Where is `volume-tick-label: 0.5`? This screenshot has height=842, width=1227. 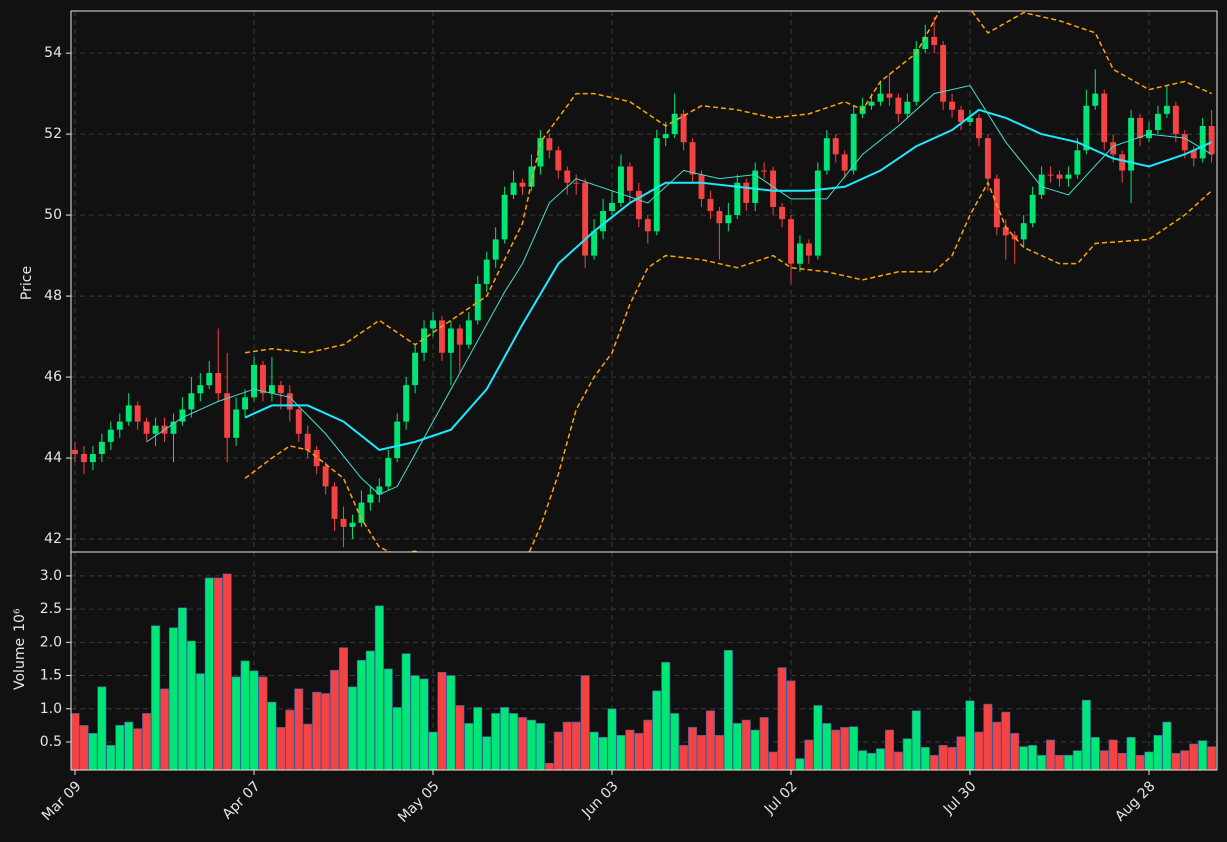 volume-tick-label: 0.5 is located at coordinates (51, 742).